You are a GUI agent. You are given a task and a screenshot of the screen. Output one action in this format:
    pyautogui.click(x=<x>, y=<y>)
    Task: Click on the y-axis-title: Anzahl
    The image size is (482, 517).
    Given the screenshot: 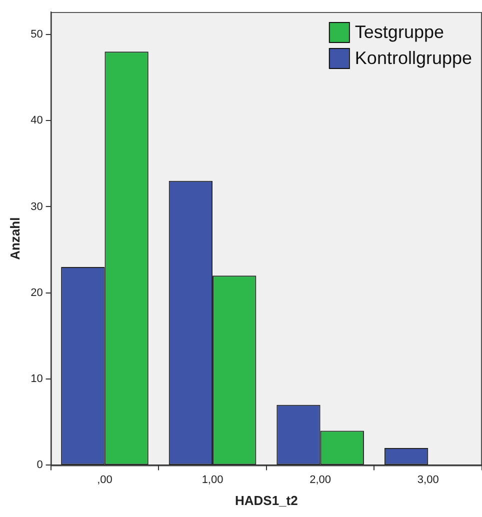 What is the action you would take?
    pyautogui.click(x=14, y=238)
    